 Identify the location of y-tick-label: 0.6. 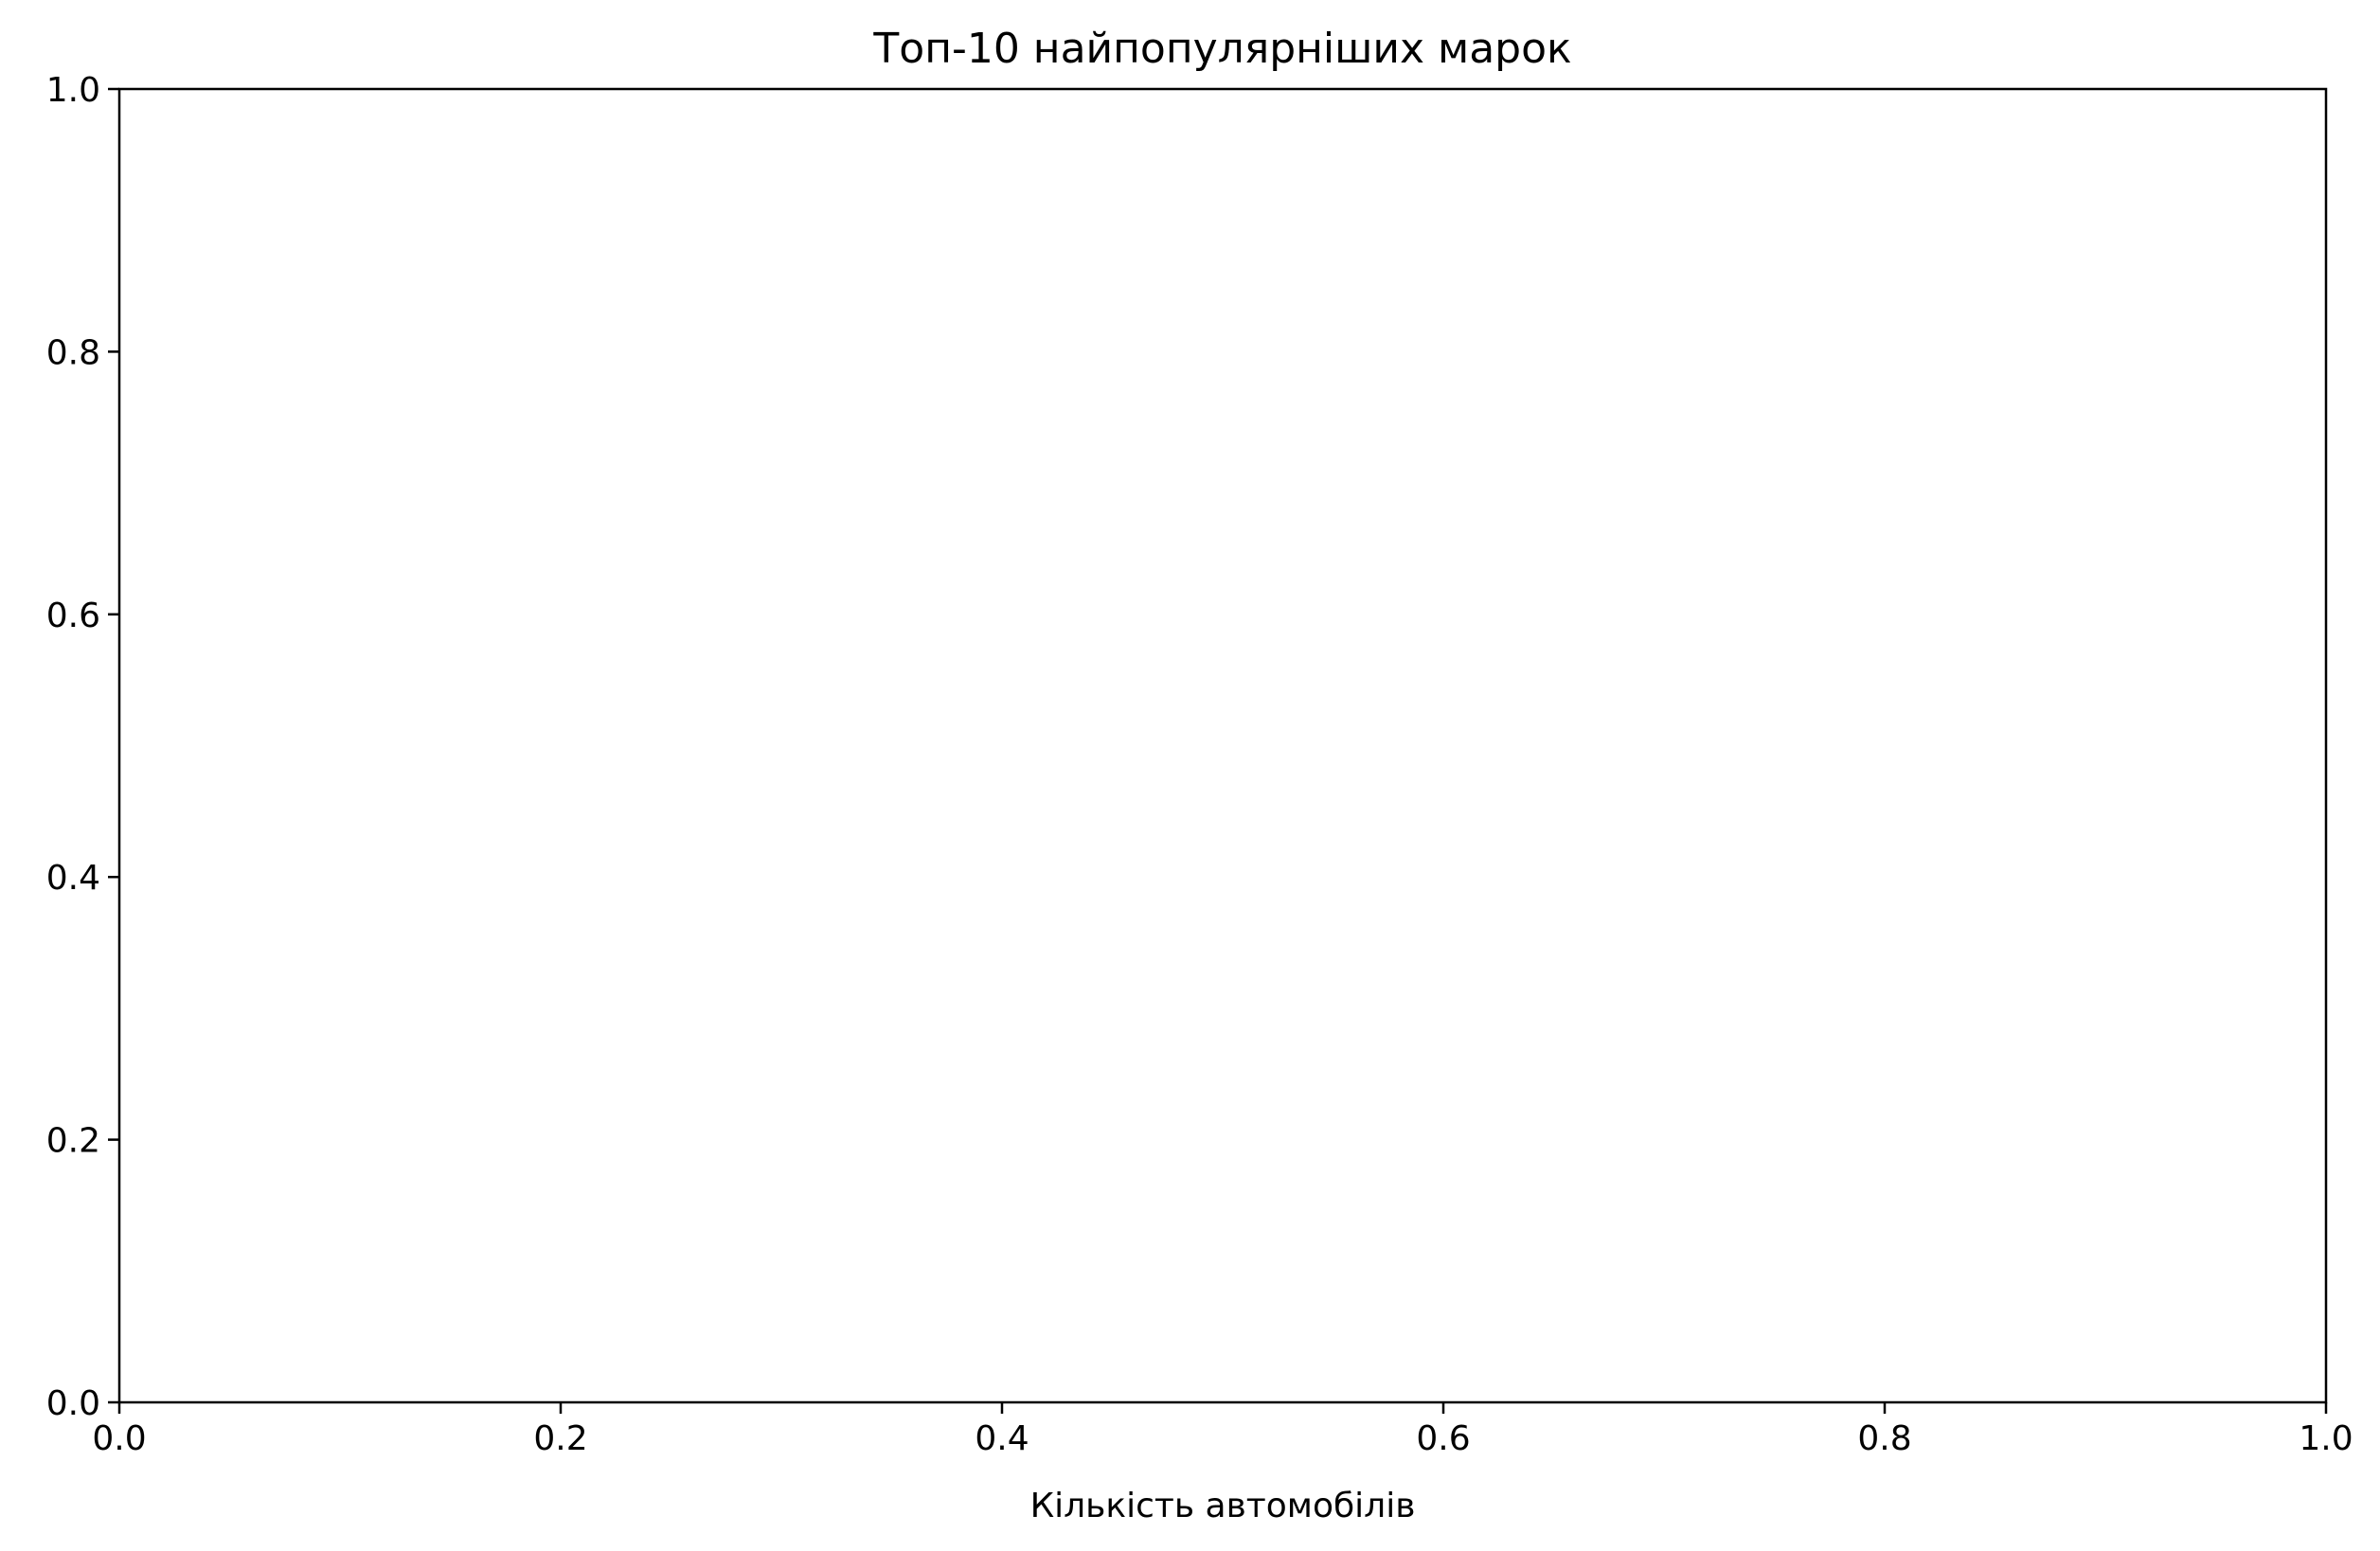
(73, 616).